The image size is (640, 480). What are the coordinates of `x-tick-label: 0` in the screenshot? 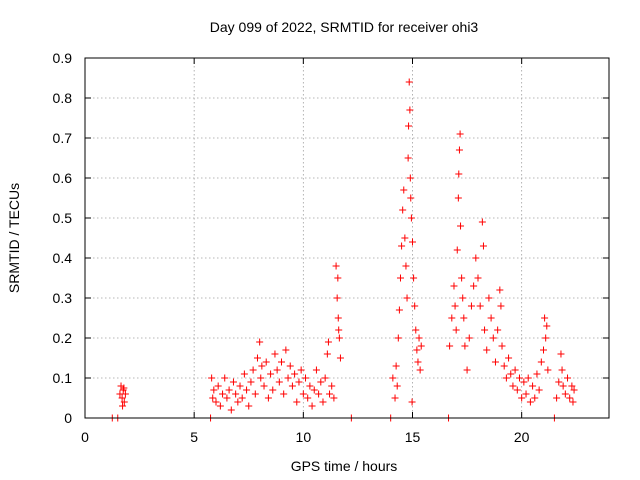 It's located at (85, 437).